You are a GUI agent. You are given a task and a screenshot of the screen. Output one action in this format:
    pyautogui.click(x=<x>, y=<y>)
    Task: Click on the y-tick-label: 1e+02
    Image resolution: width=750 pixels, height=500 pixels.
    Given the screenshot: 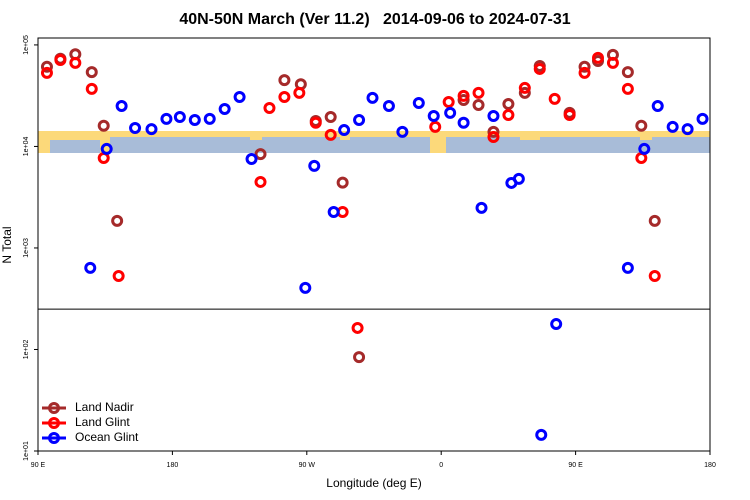 What is the action you would take?
    pyautogui.click(x=26, y=350)
    